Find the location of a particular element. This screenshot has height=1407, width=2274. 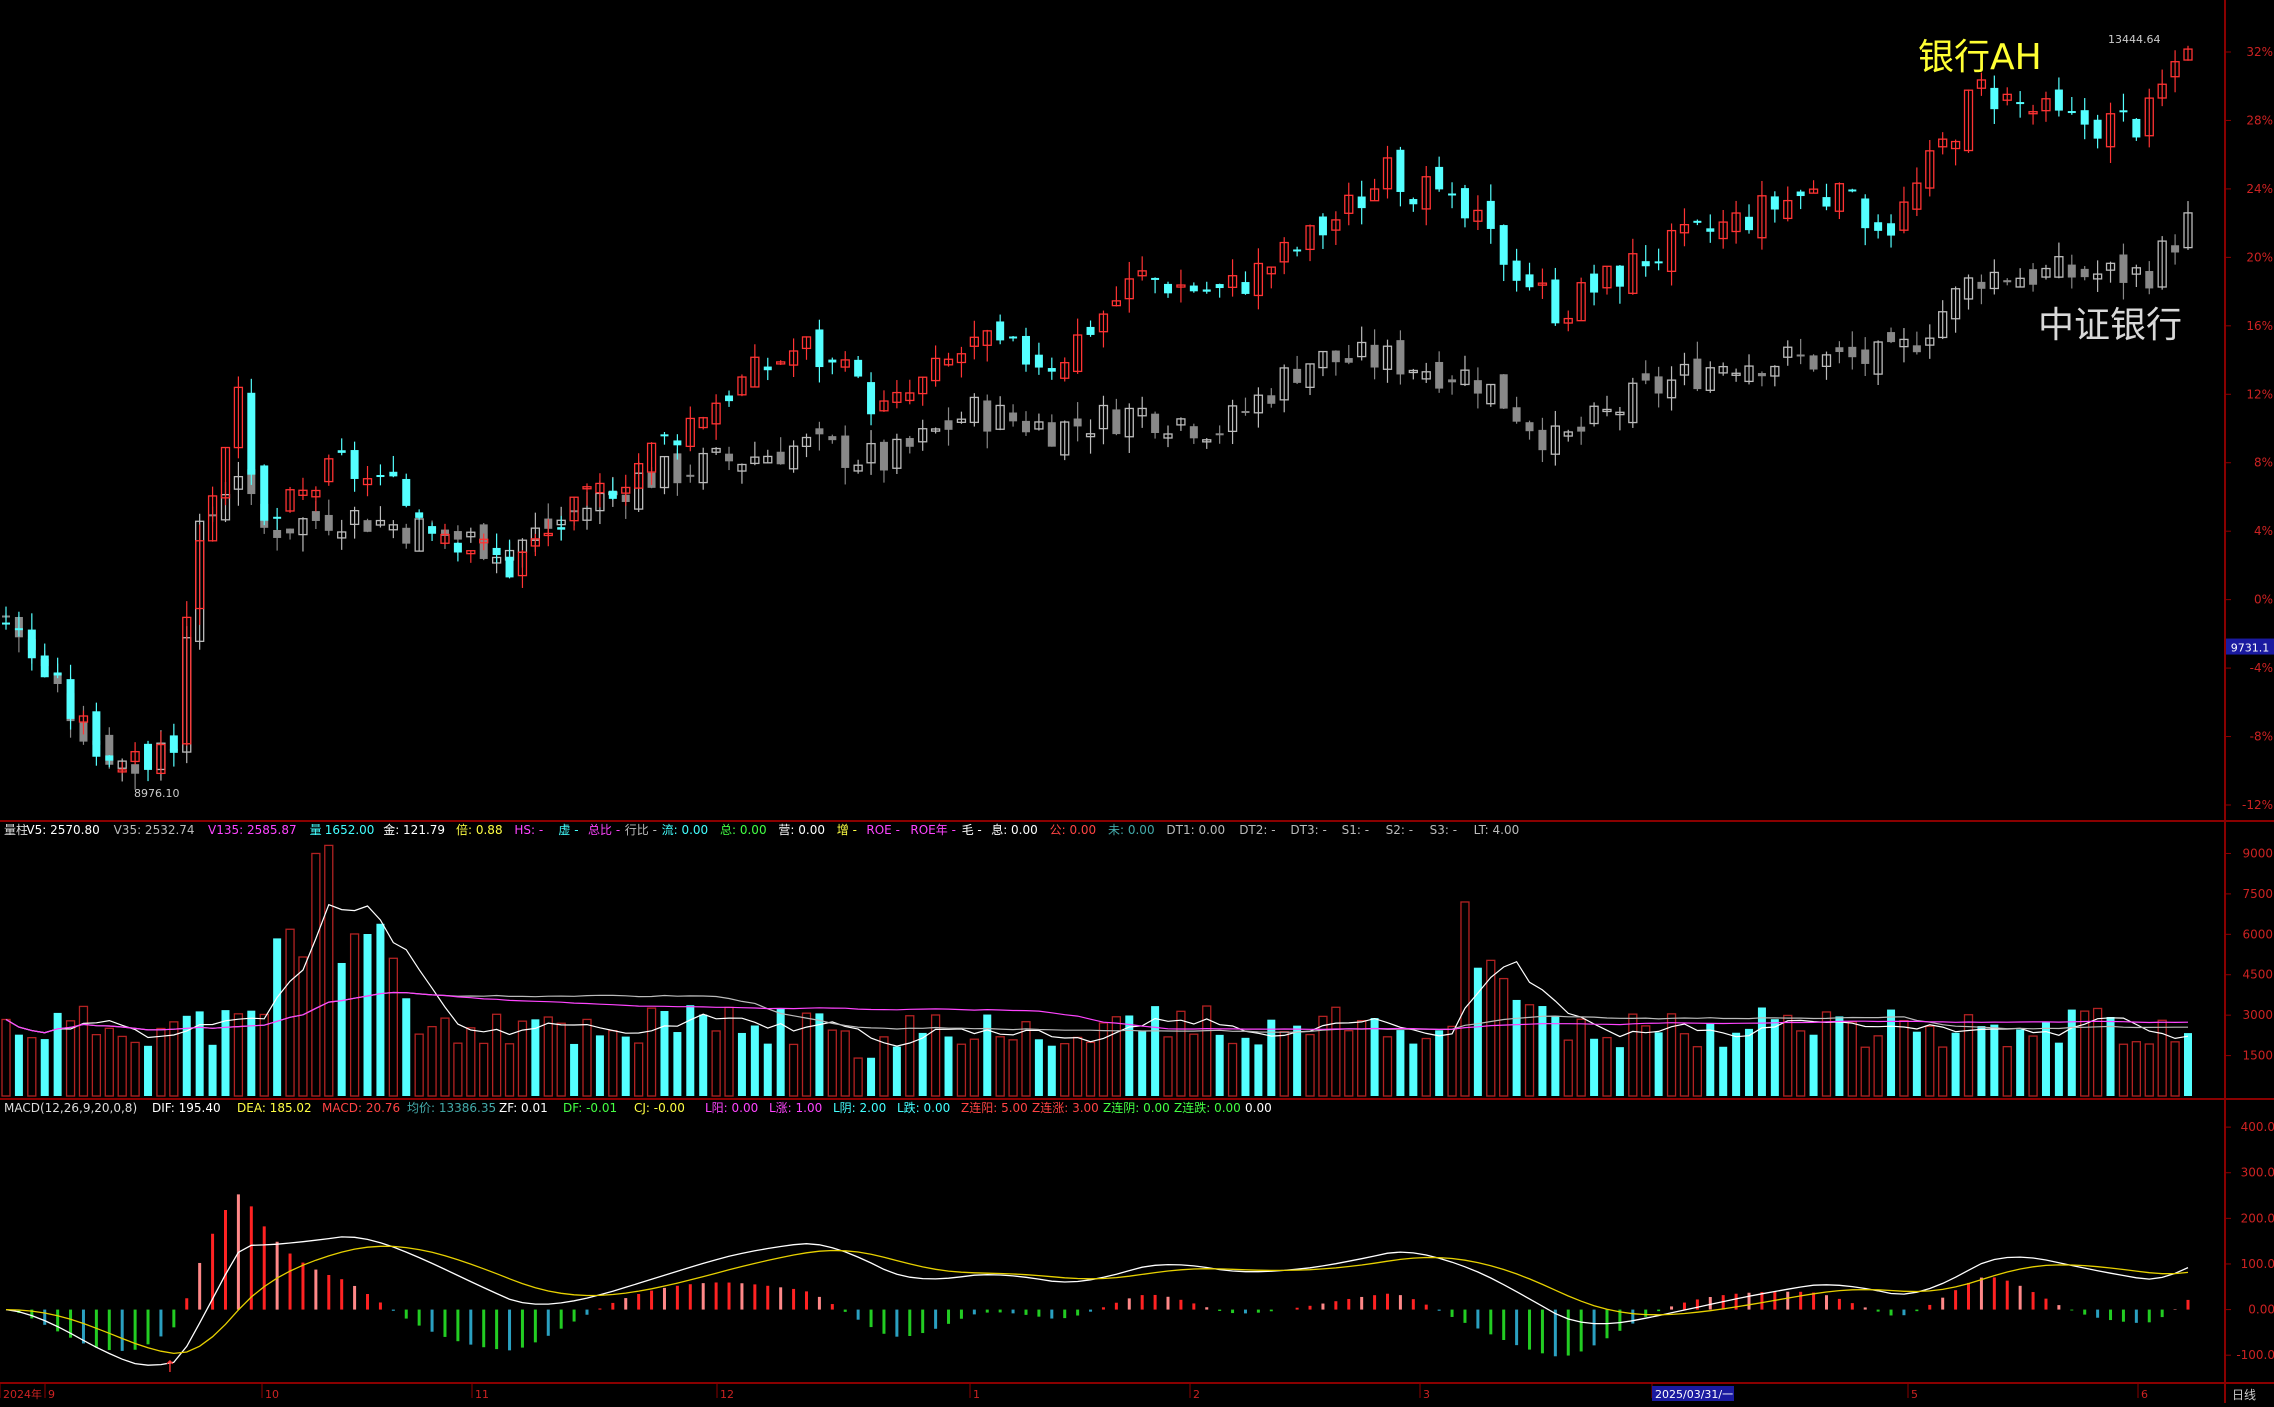

price-tick-label: 8% is located at coordinates (2263, 463).